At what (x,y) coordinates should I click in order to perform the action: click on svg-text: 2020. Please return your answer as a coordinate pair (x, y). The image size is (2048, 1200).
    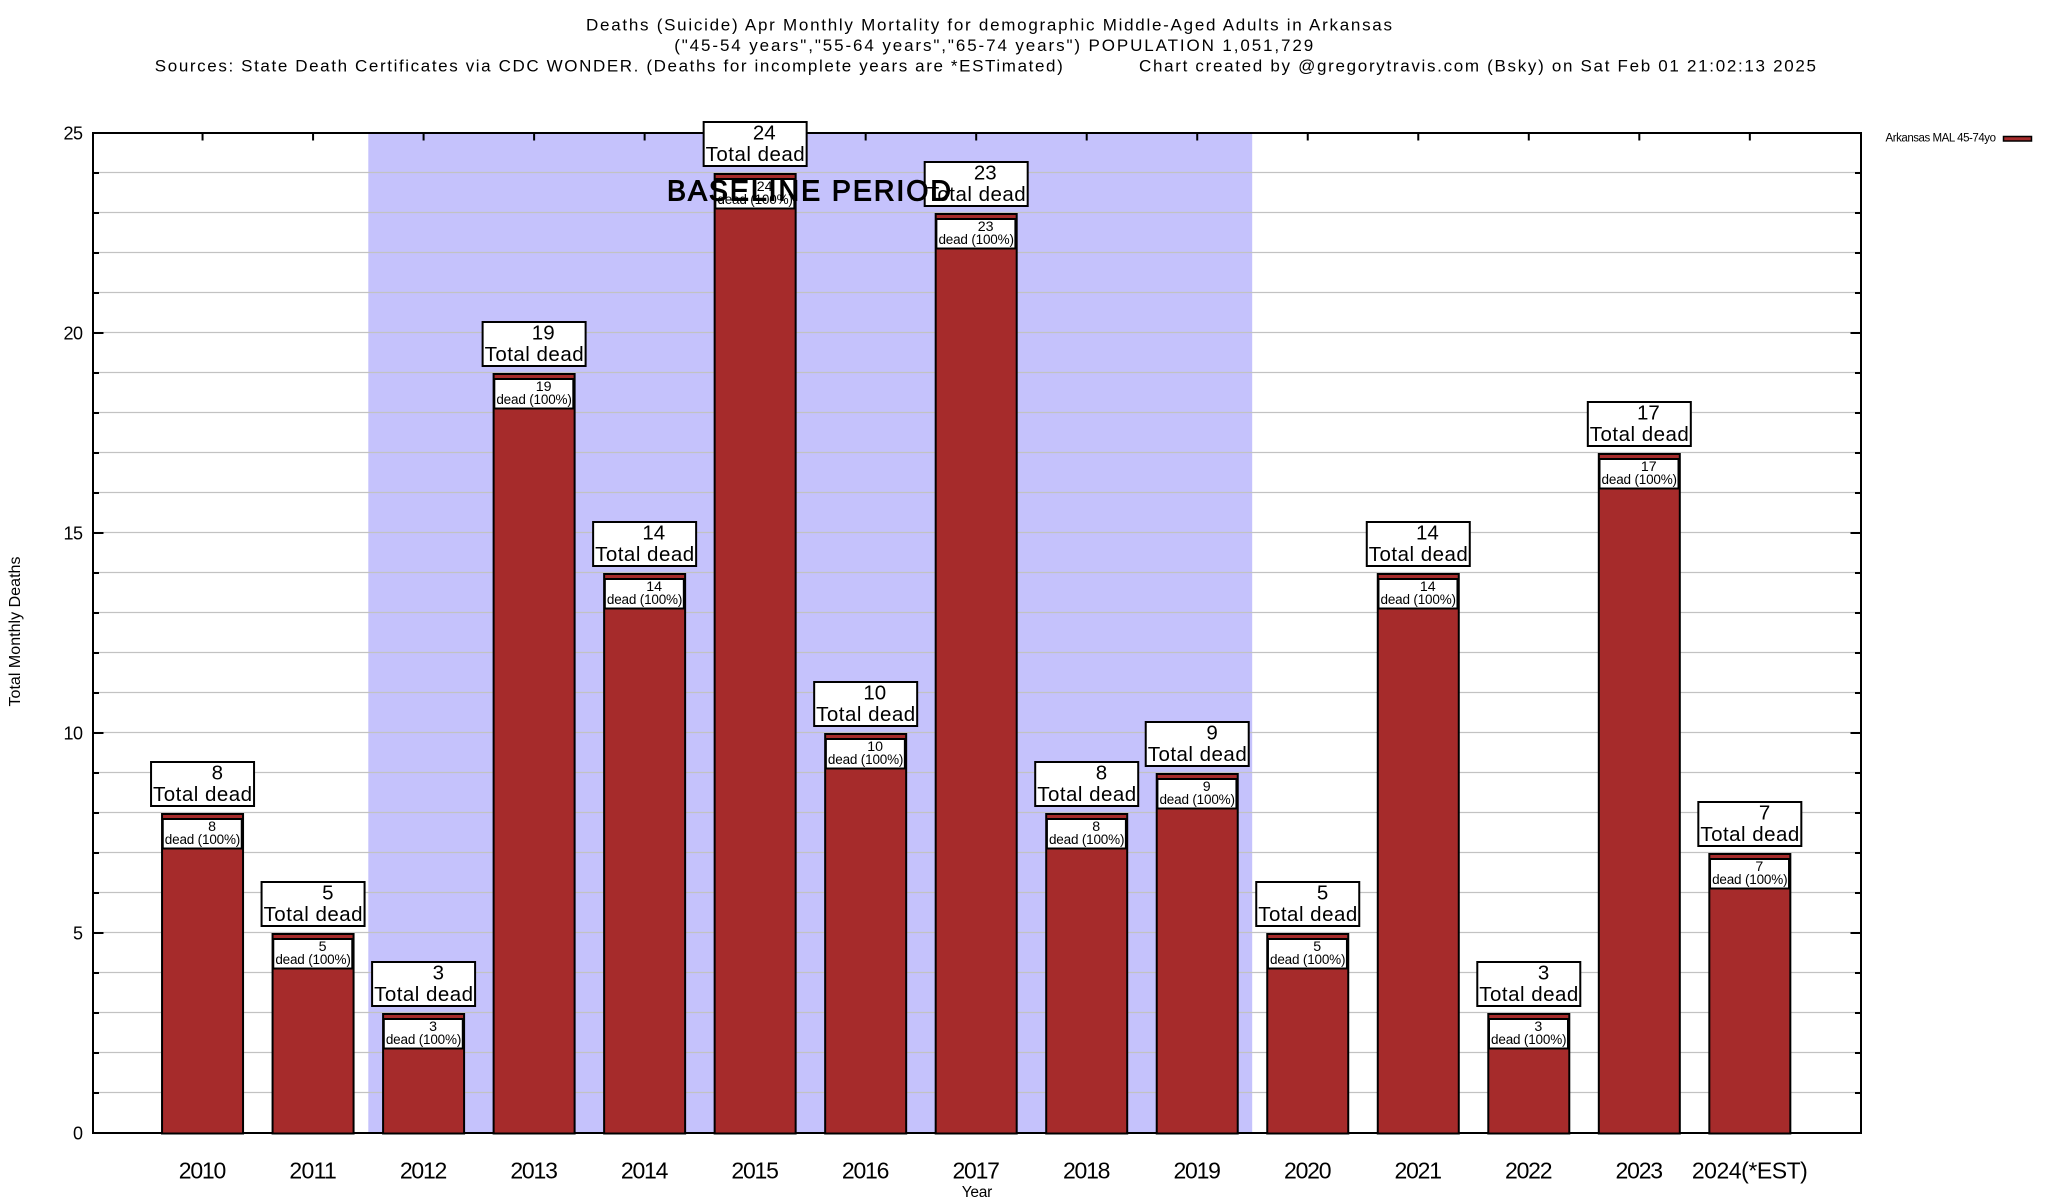
    Looking at the image, I should click on (1308, 1170).